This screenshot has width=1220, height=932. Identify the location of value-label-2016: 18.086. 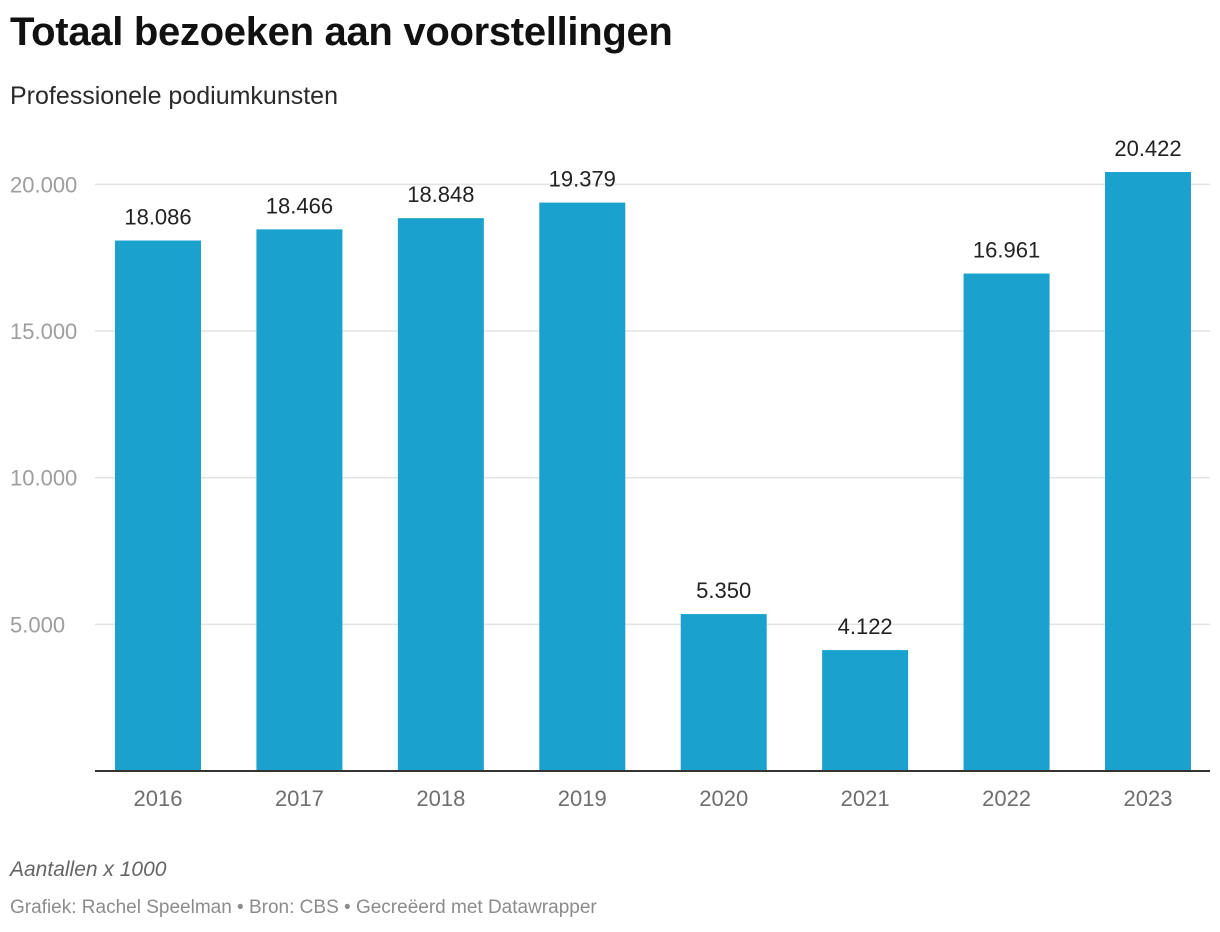
(157, 217).